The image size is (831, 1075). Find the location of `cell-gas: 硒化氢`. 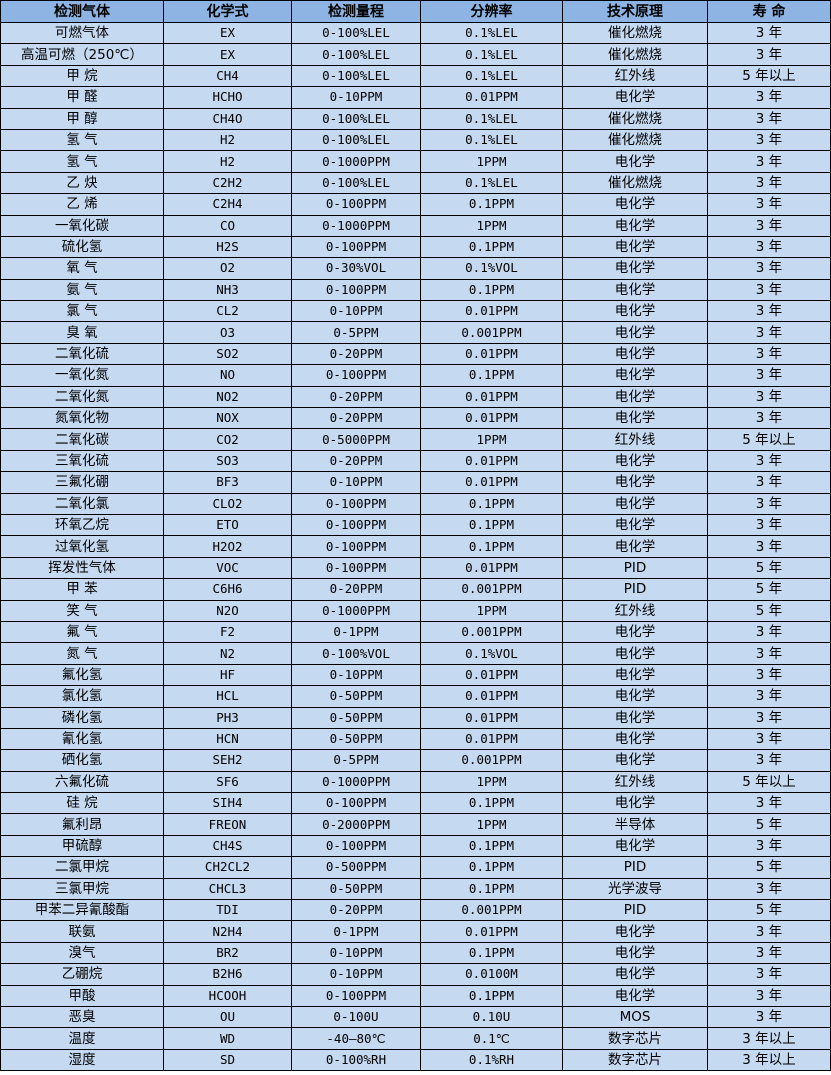

cell-gas: 硒化氢 is located at coordinates (82, 760).